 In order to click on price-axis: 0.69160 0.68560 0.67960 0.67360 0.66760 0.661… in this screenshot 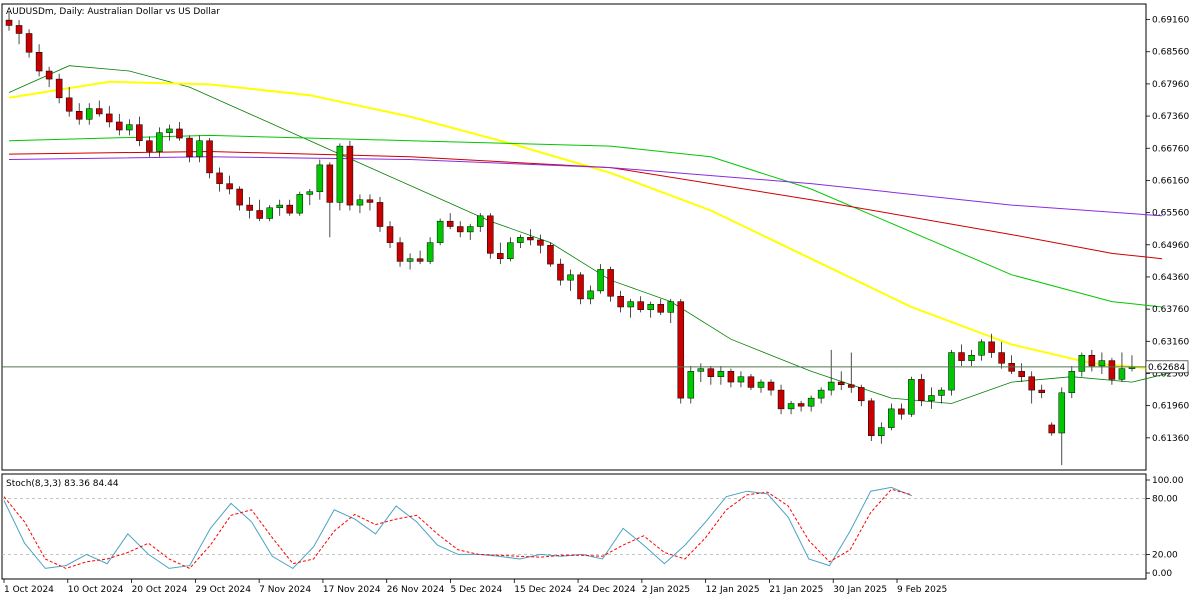, I will do `click(1167, 230)`.